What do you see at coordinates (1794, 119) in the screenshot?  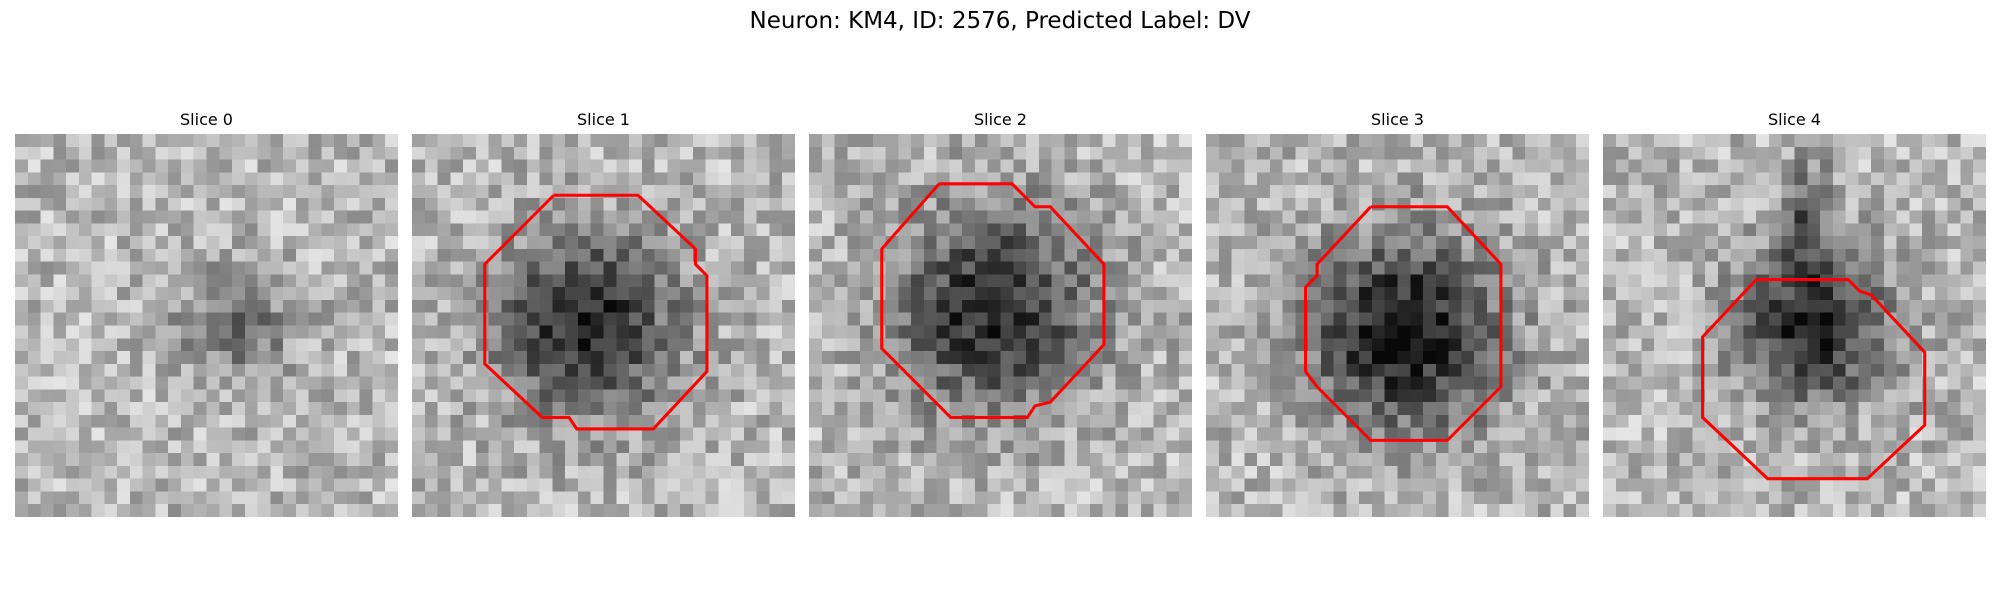 I see `slice-title-4: Slice 4` at bounding box center [1794, 119].